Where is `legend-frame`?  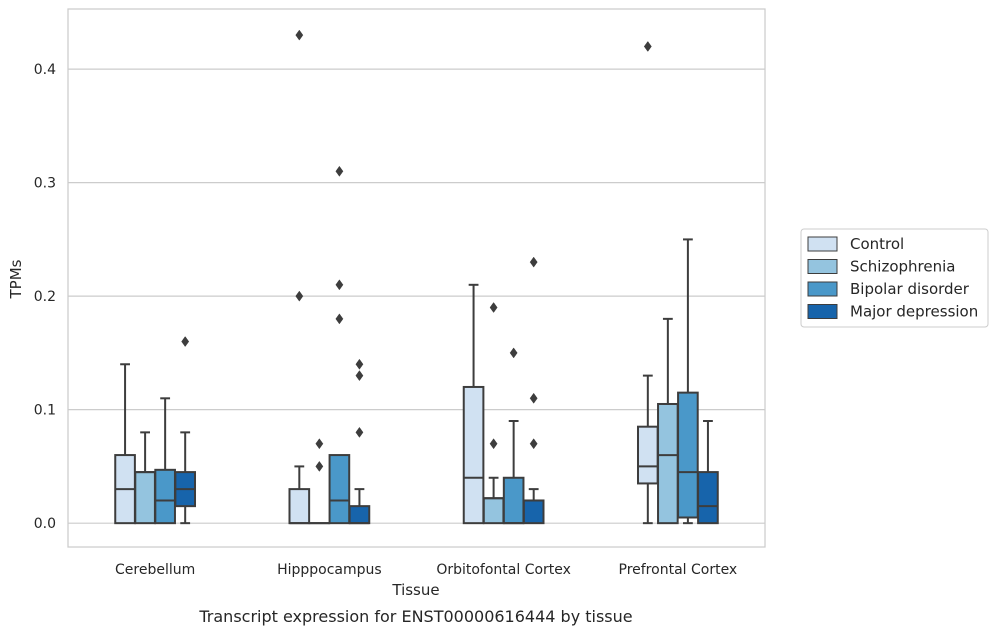 legend-frame is located at coordinates (894, 278).